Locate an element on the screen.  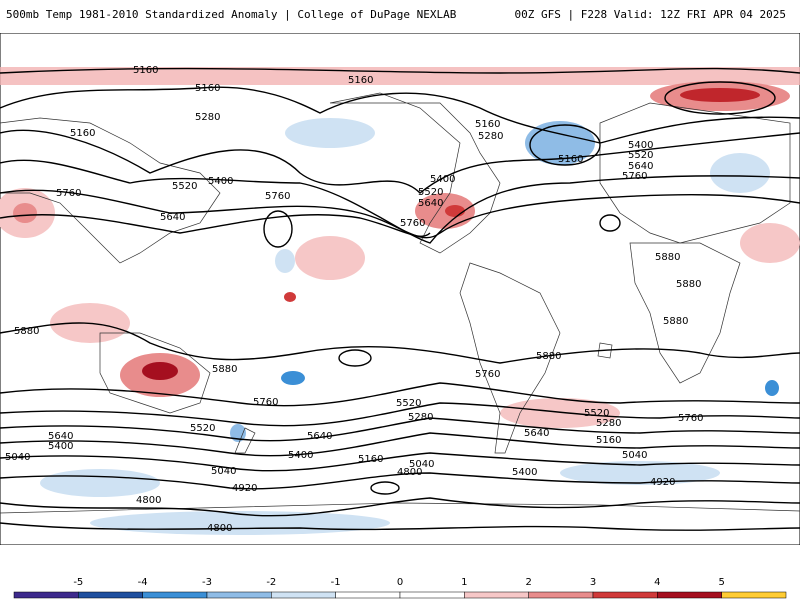
colorbar: -5 -4 -3 -2 -1 0 1 2 3 4 5 is located at coordinates (400, 588).